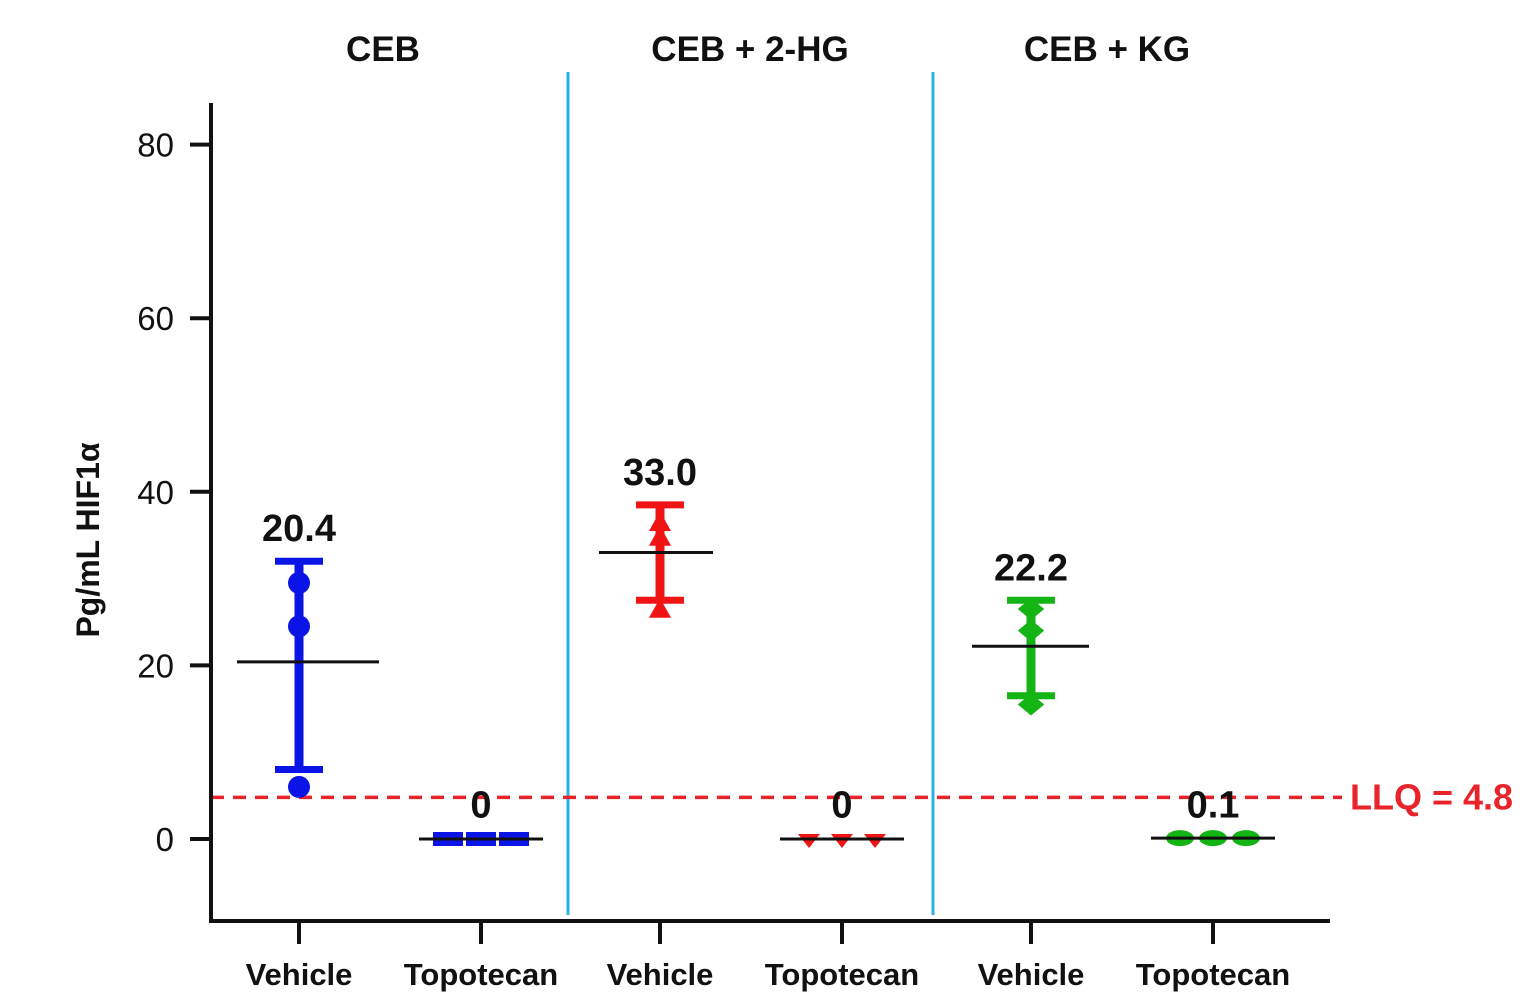 This screenshot has height=996, width=1540. I want to click on mean-value-label: 33.0, so click(660, 473).